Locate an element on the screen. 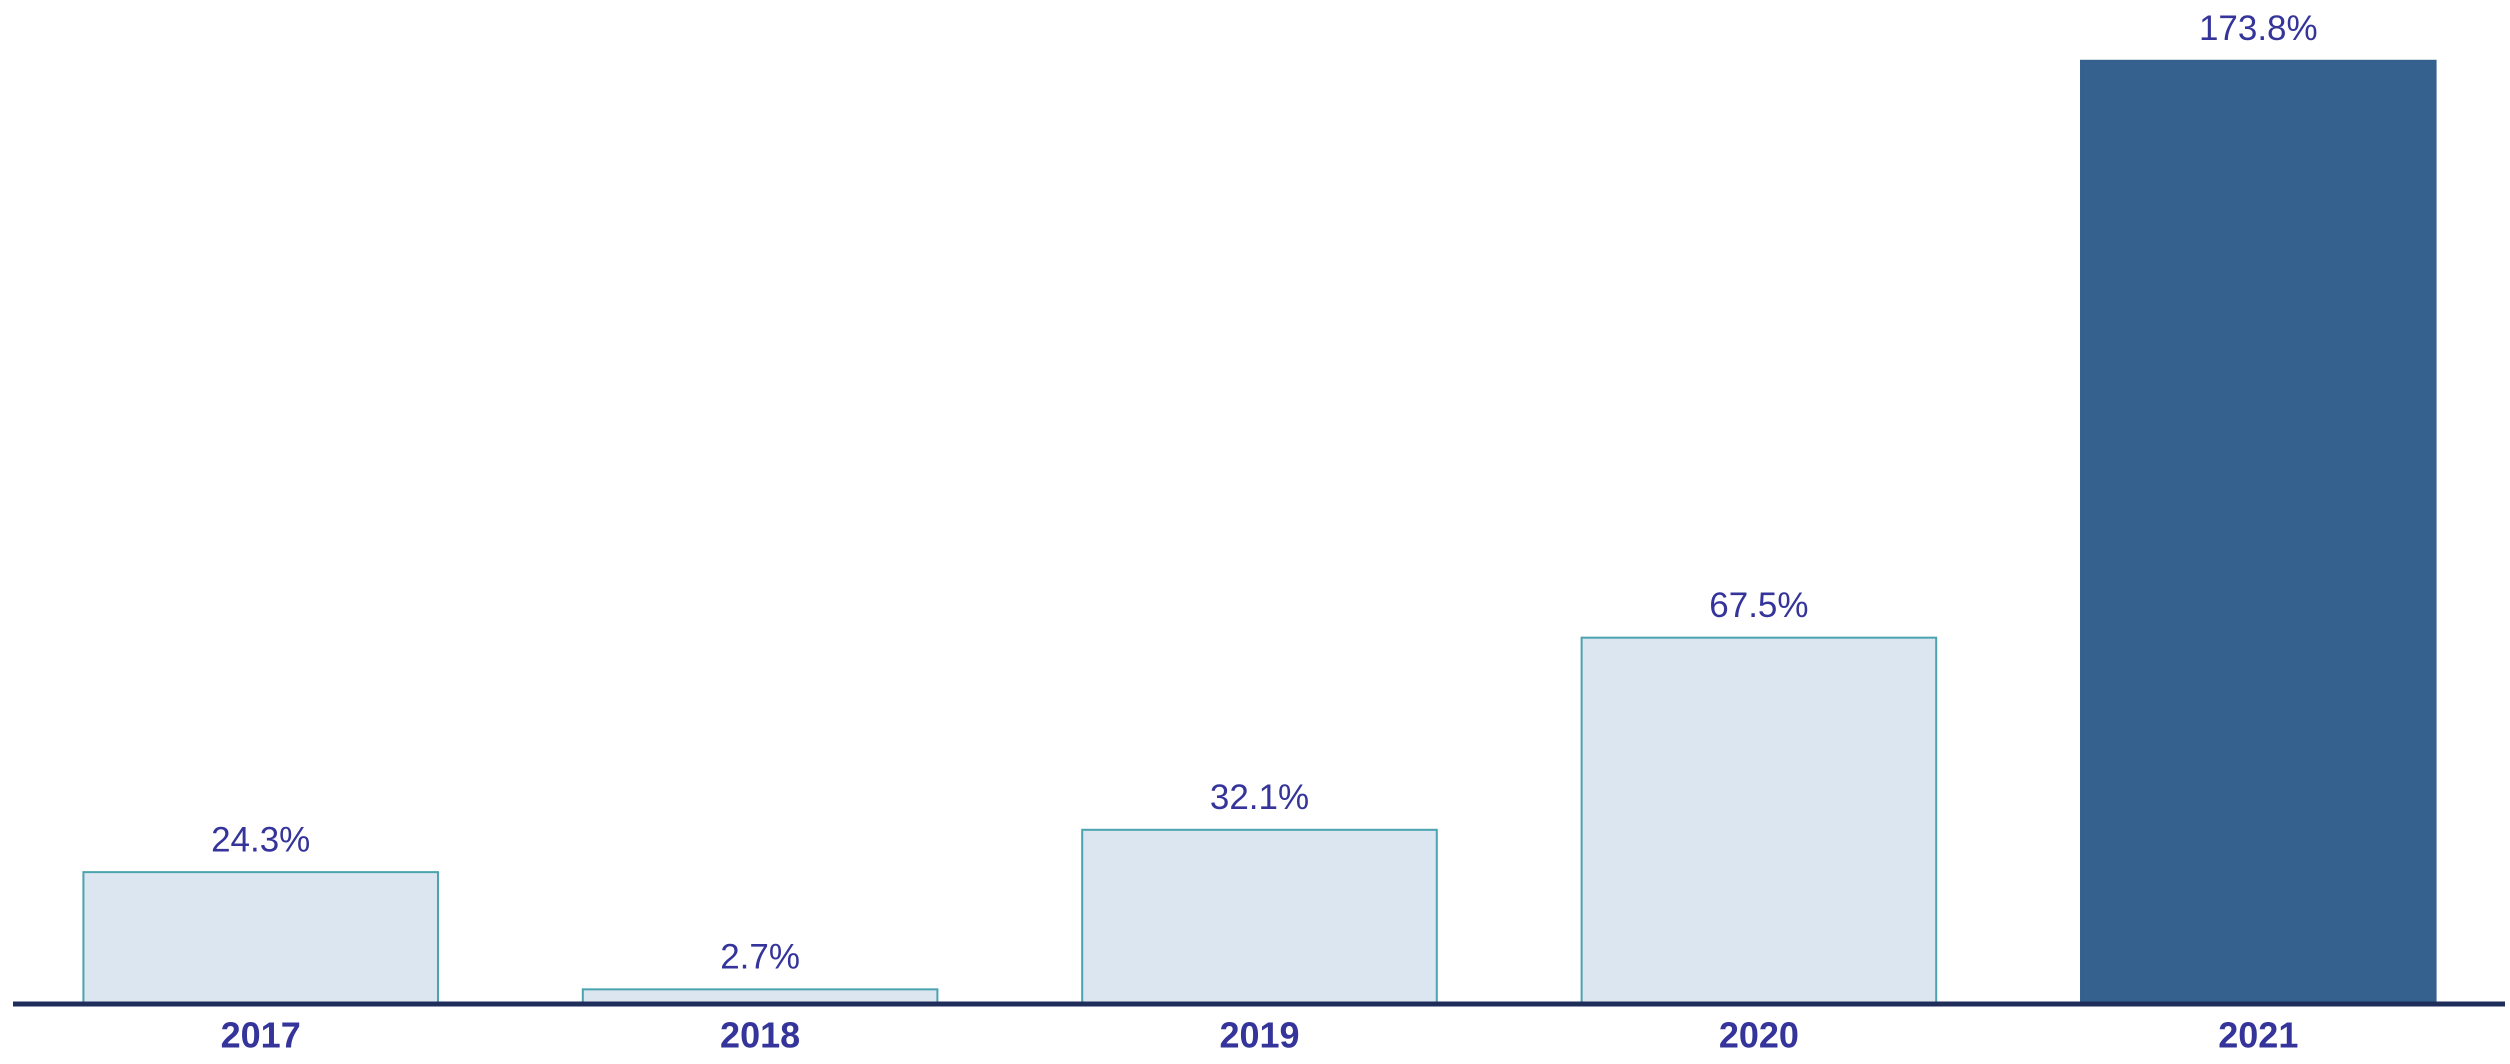  value-label: 32.1% is located at coordinates (1259, 797).